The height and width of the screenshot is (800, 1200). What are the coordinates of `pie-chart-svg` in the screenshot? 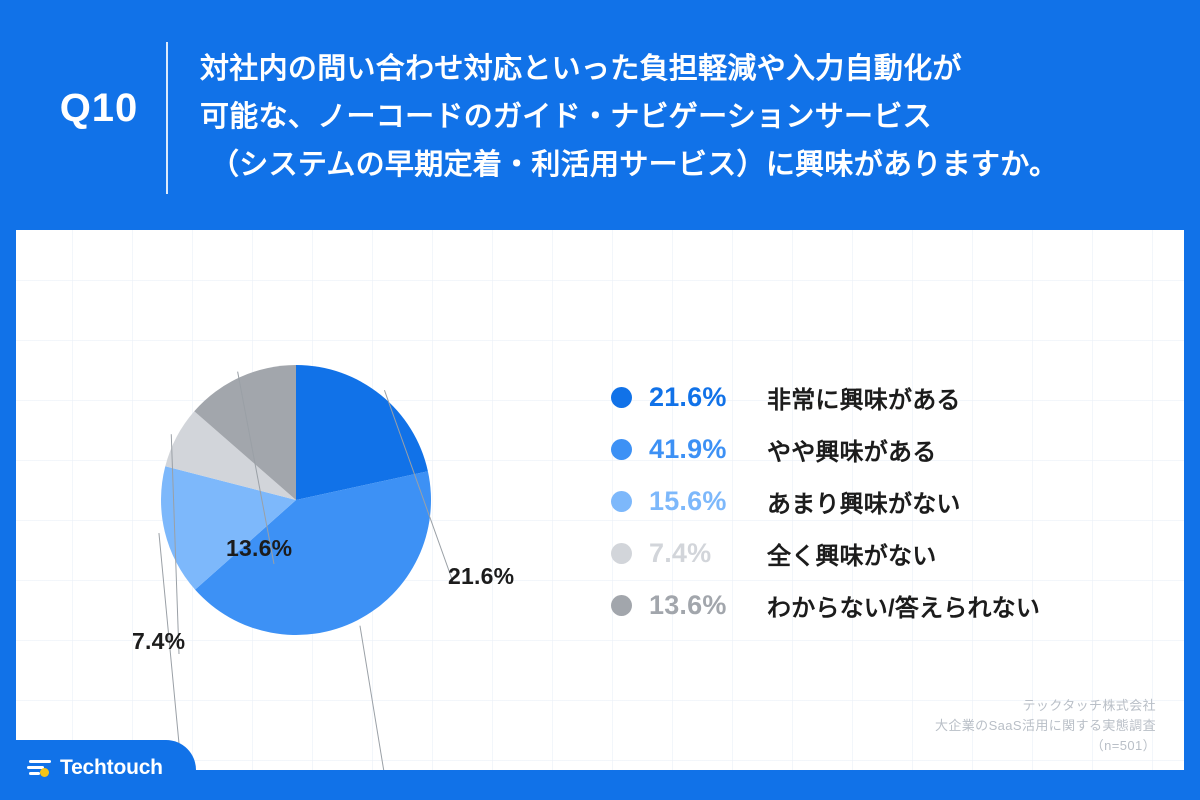 It's located at (306, 567).